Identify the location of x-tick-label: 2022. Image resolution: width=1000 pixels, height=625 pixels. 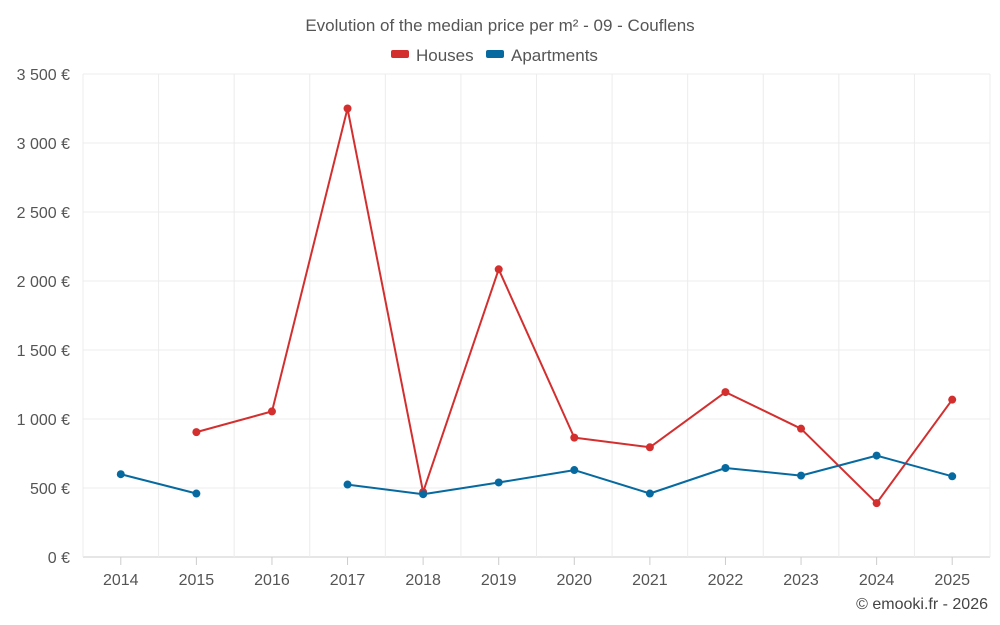
(726, 580).